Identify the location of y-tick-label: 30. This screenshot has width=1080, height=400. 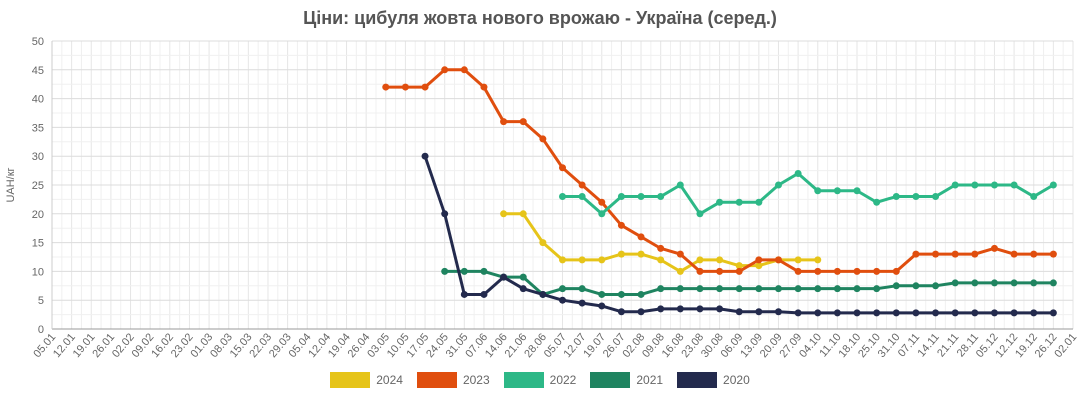
(38, 157).